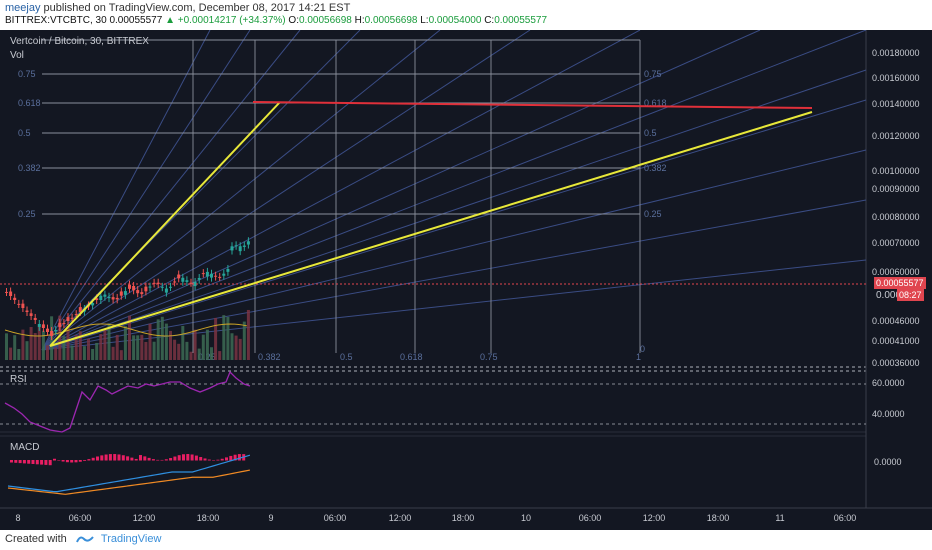 The height and width of the screenshot is (550, 932). What do you see at coordinates (896, 171) in the screenshot?
I see `price-axis-label: 0.00100000` at bounding box center [896, 171].